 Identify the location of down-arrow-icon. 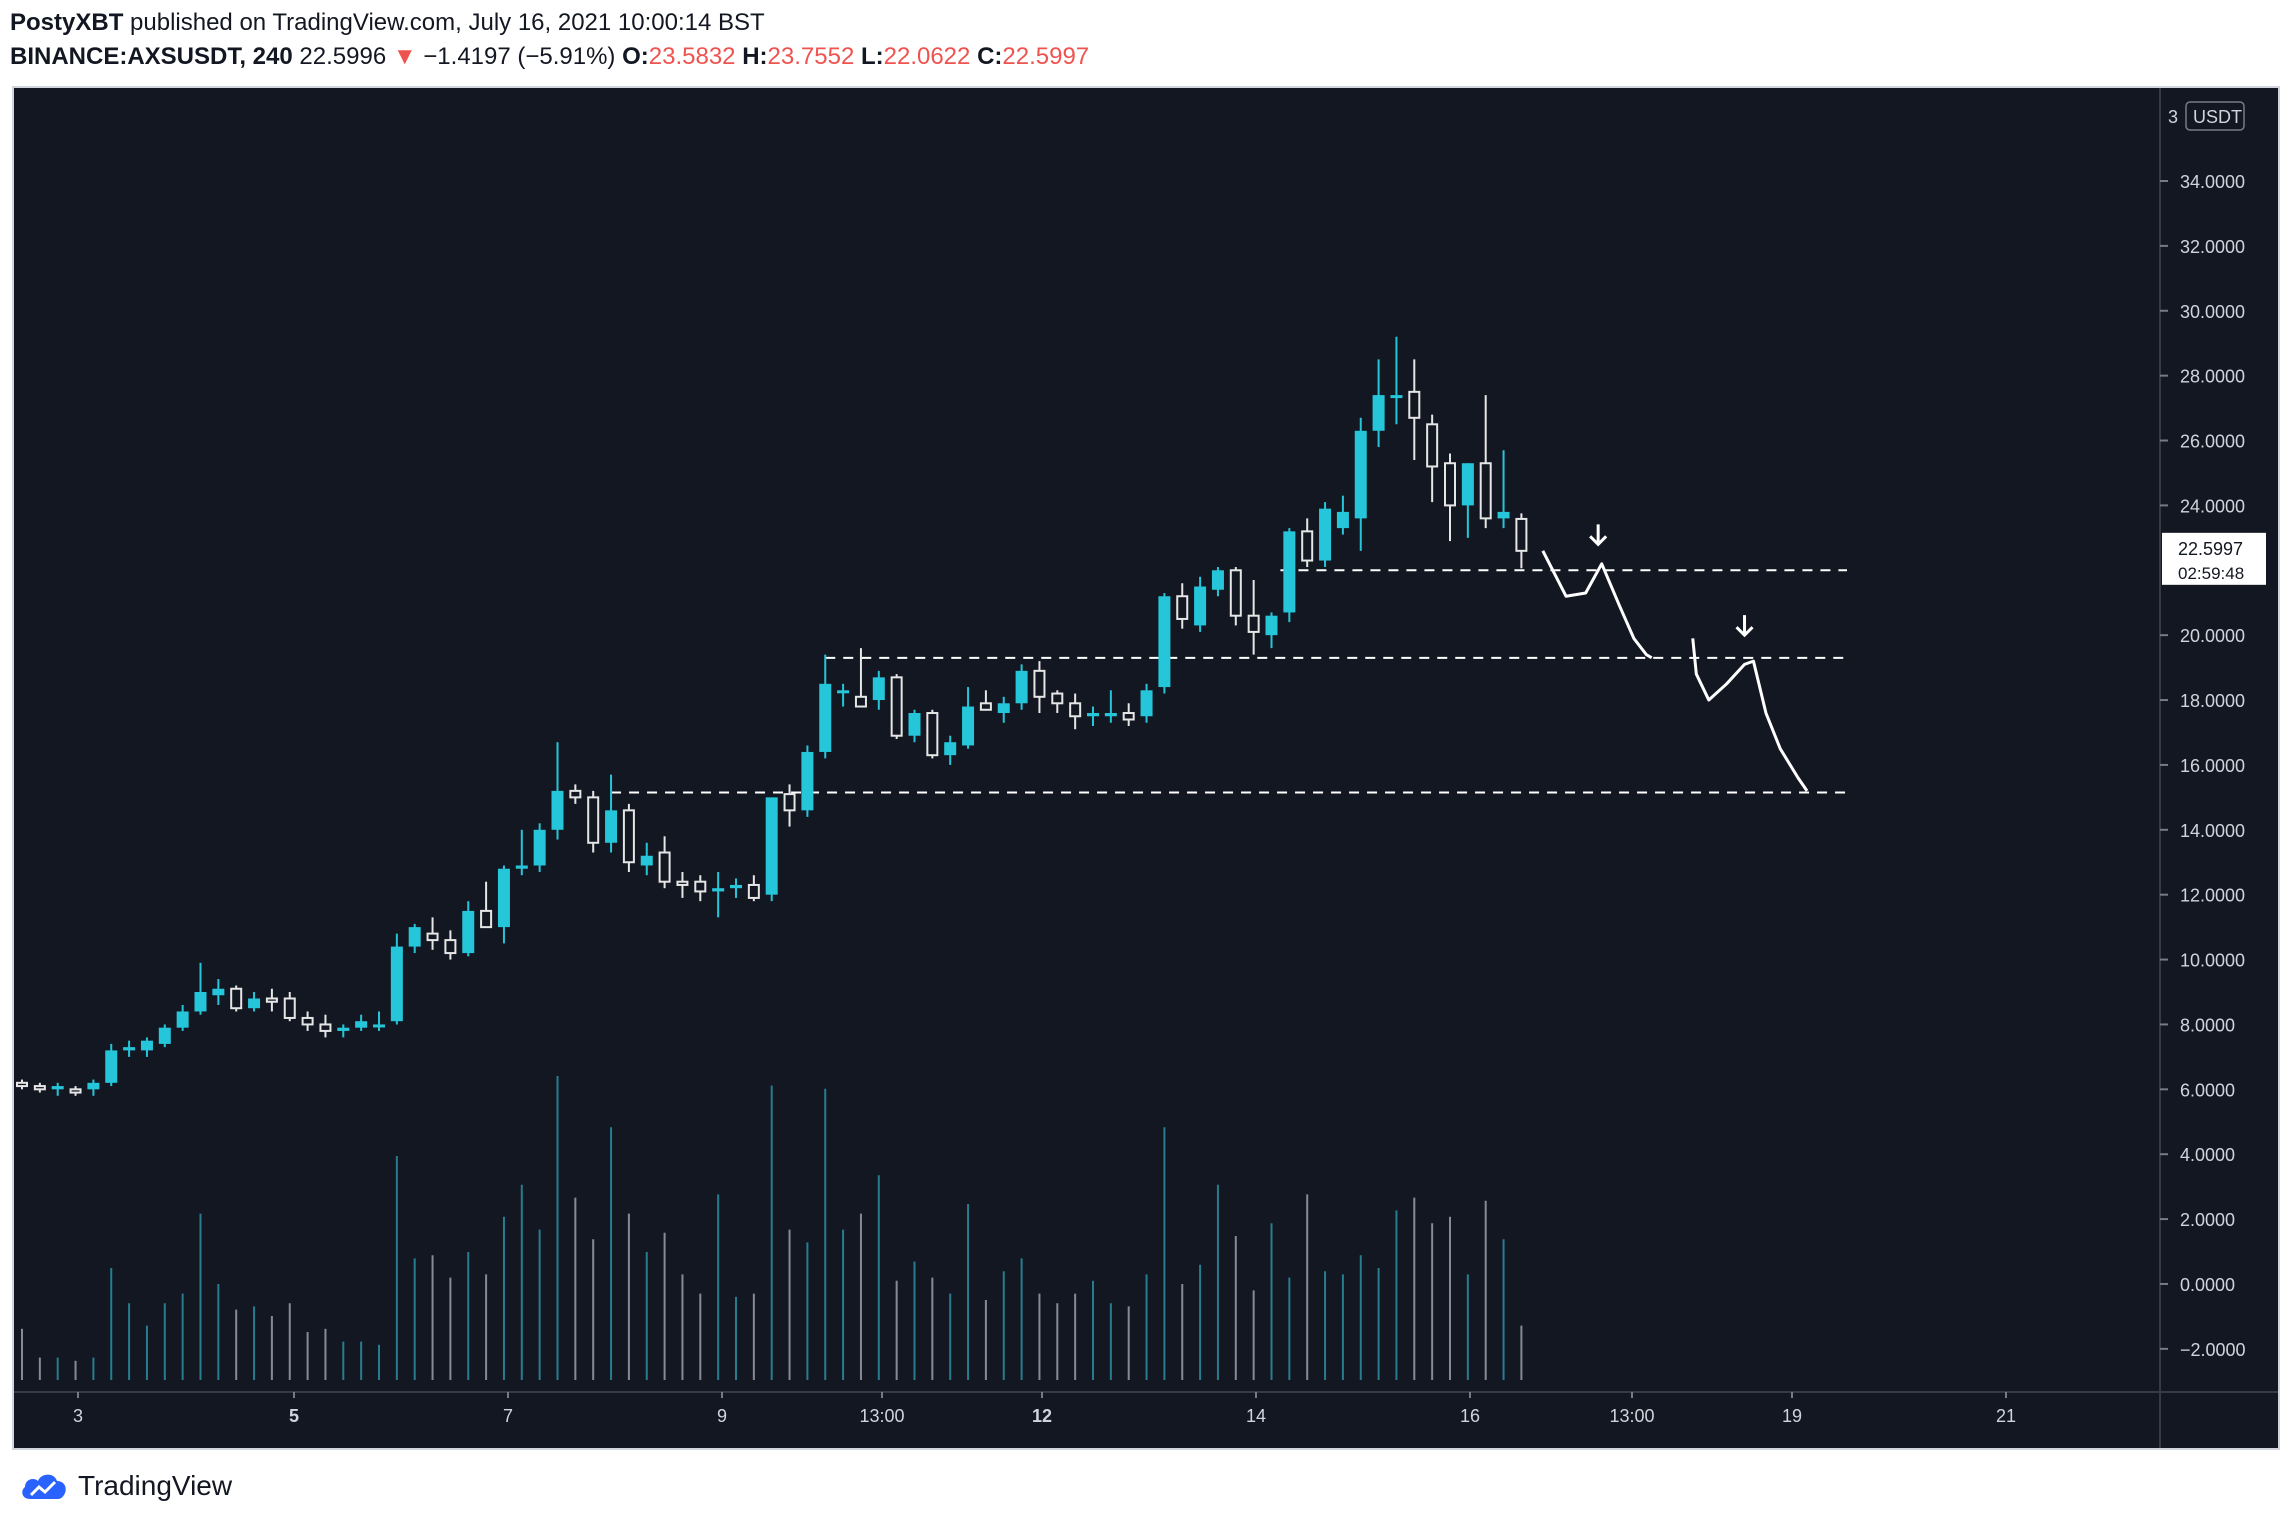
(1744, 626).